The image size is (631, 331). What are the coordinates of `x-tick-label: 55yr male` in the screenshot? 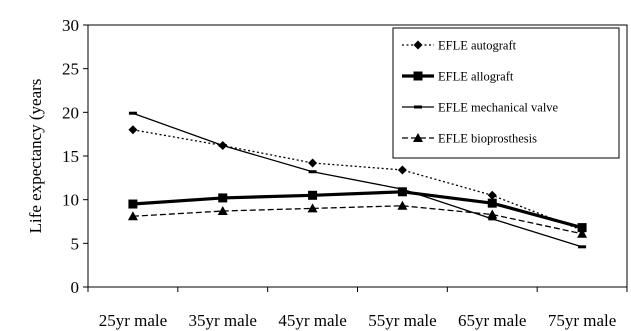 It's located at (402, 320).